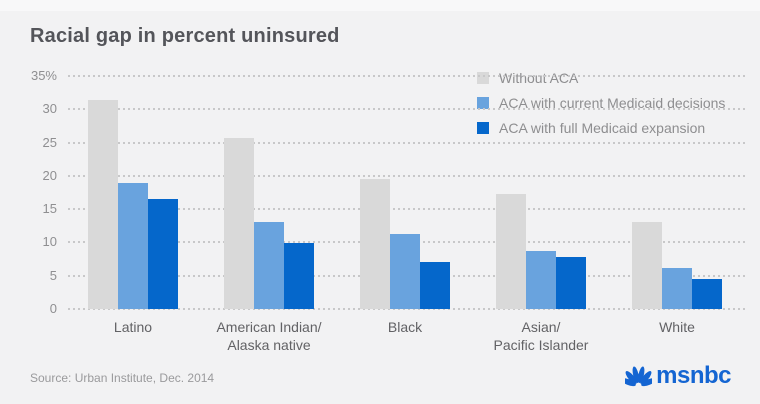 This screenshot has height=404, width=760. Describe the element at coordinates (49, 142) in the screenshot. I see `y-axis-tick-label: 25` at that location.